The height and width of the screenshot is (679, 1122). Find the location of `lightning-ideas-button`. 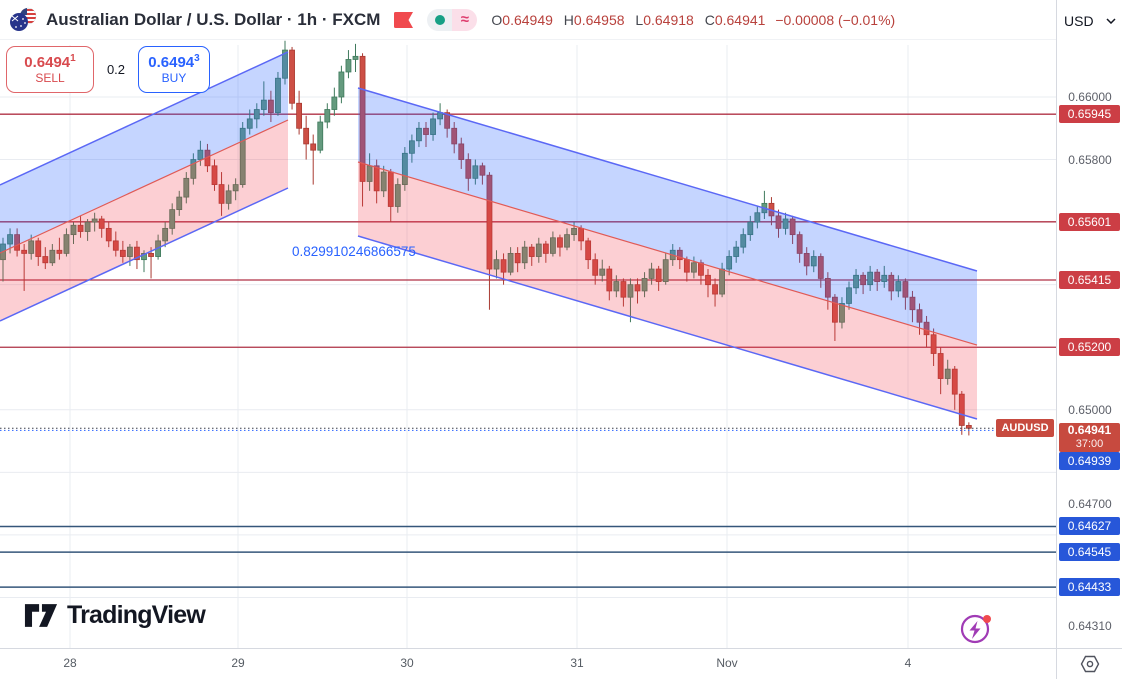

lightning-ideas-button is located at coordinates (977, 630).